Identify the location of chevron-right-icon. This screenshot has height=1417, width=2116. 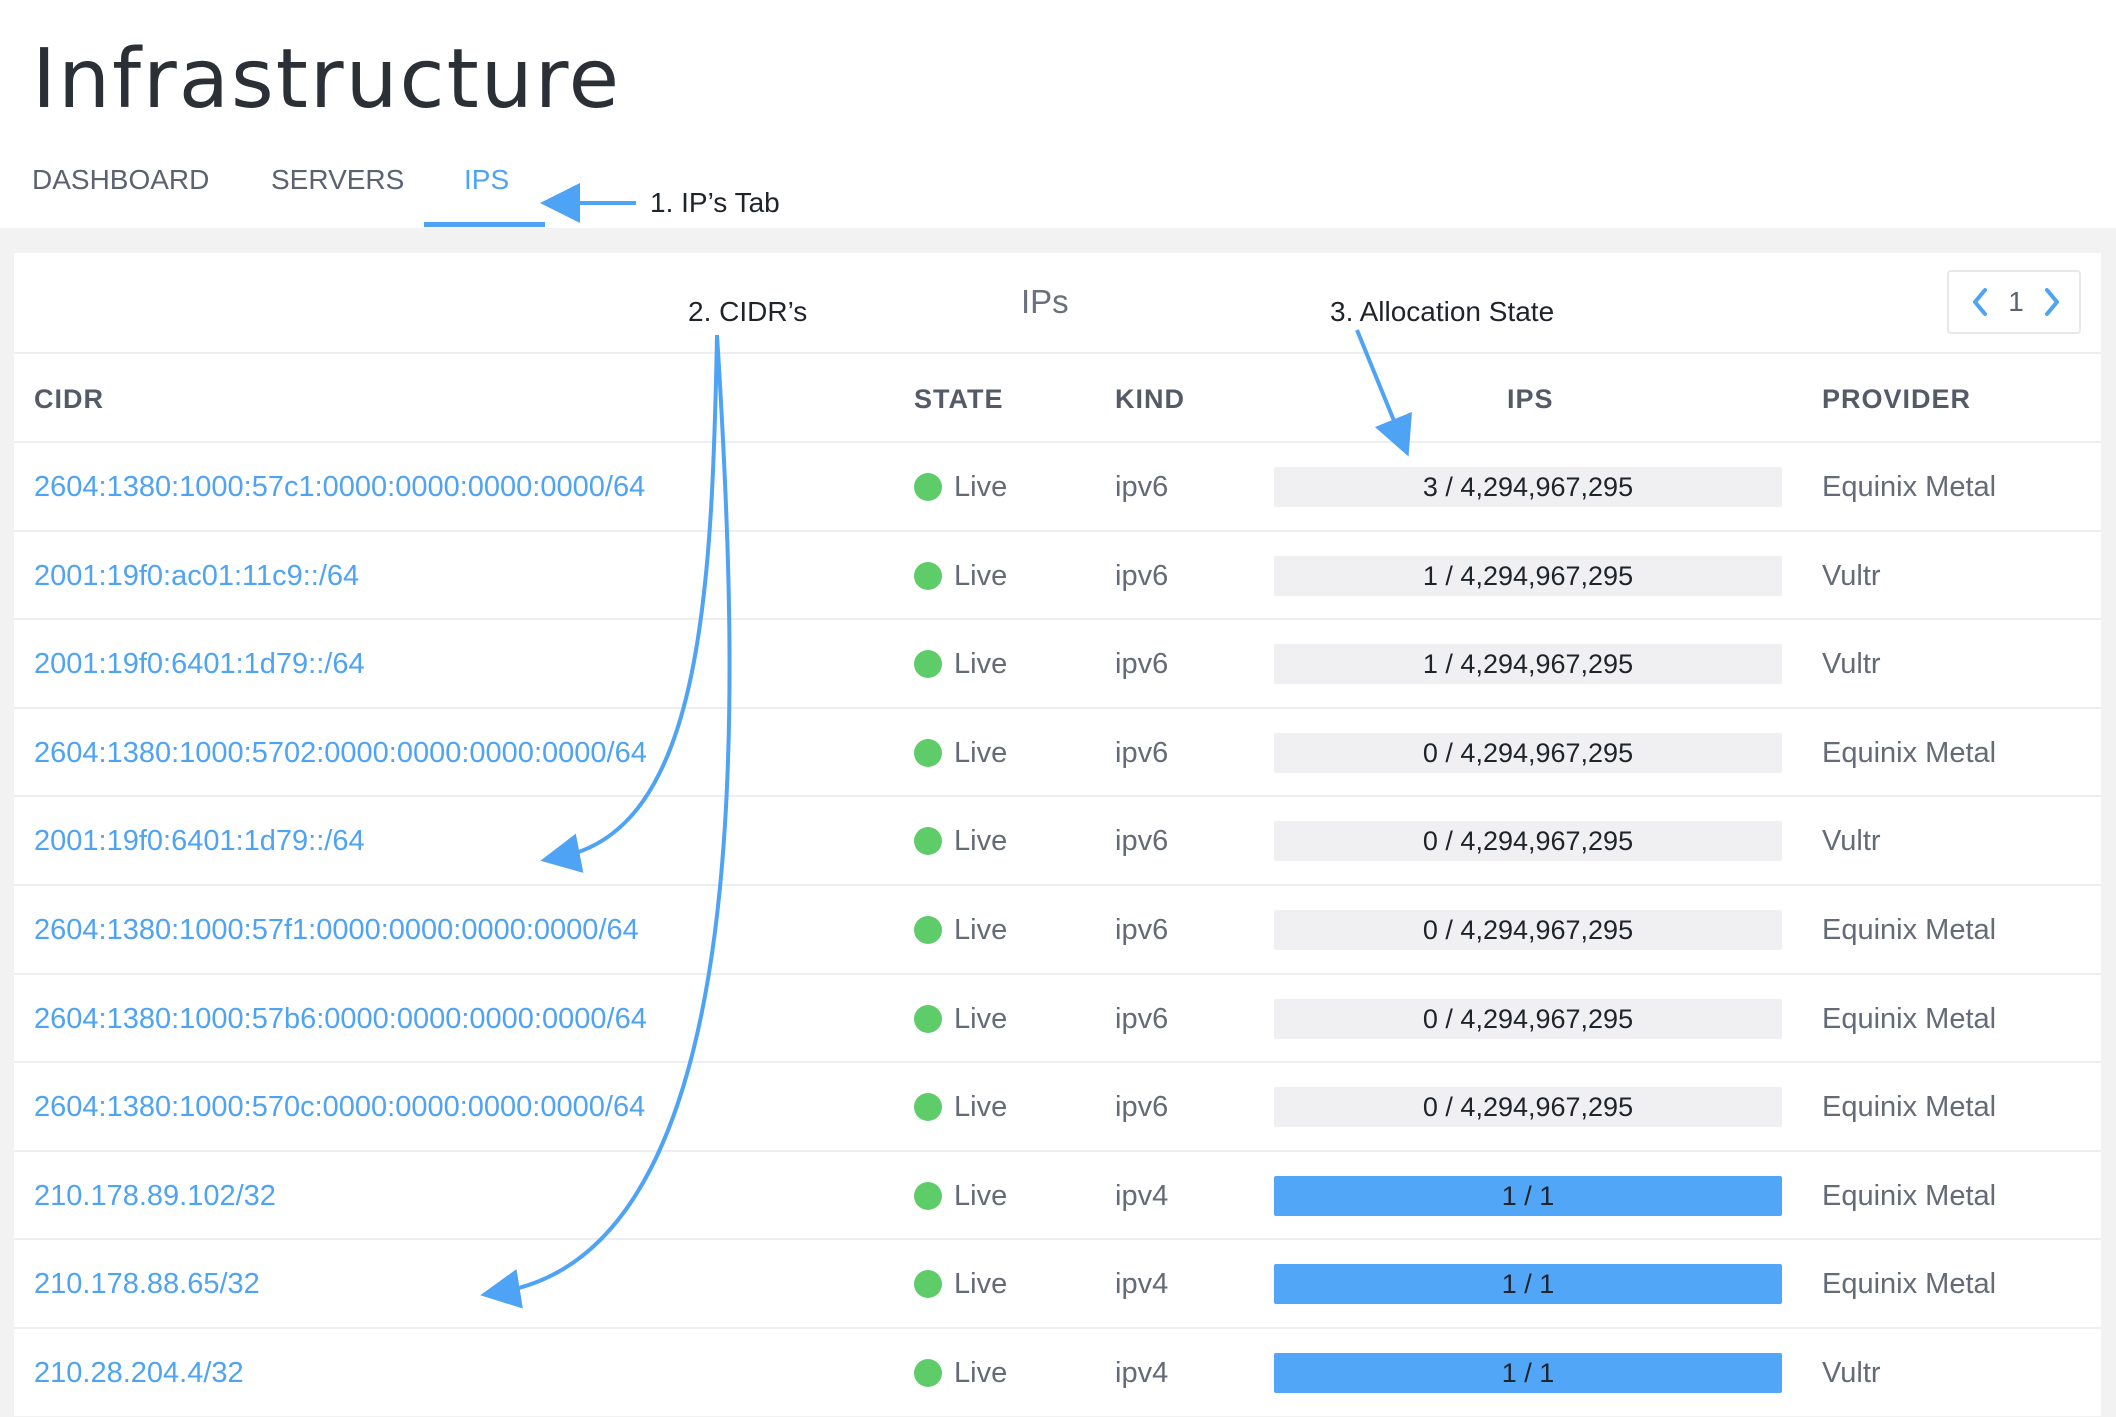
(2051, 302).